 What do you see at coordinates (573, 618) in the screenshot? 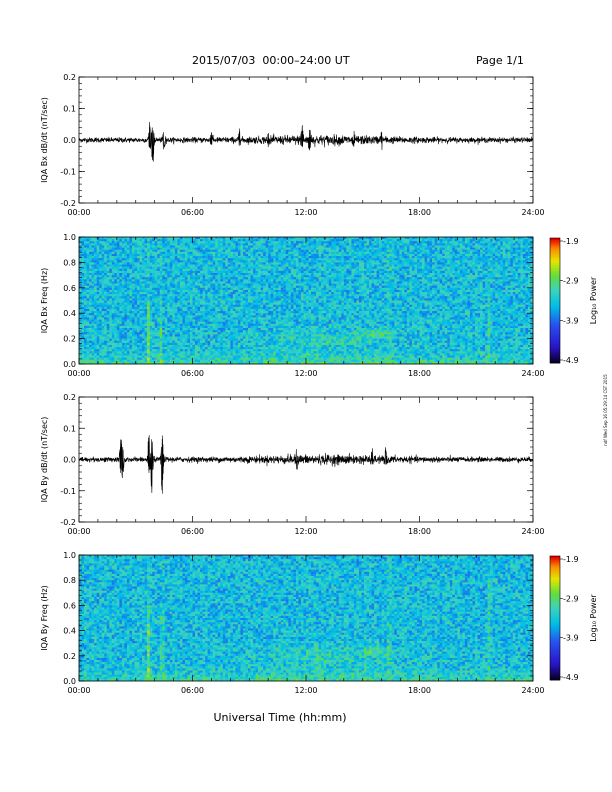
I see `colorbar-3: -1.9 -2.9 -3.9 -4.9 Log₁₀ Power` at bounding box center [573, 618].